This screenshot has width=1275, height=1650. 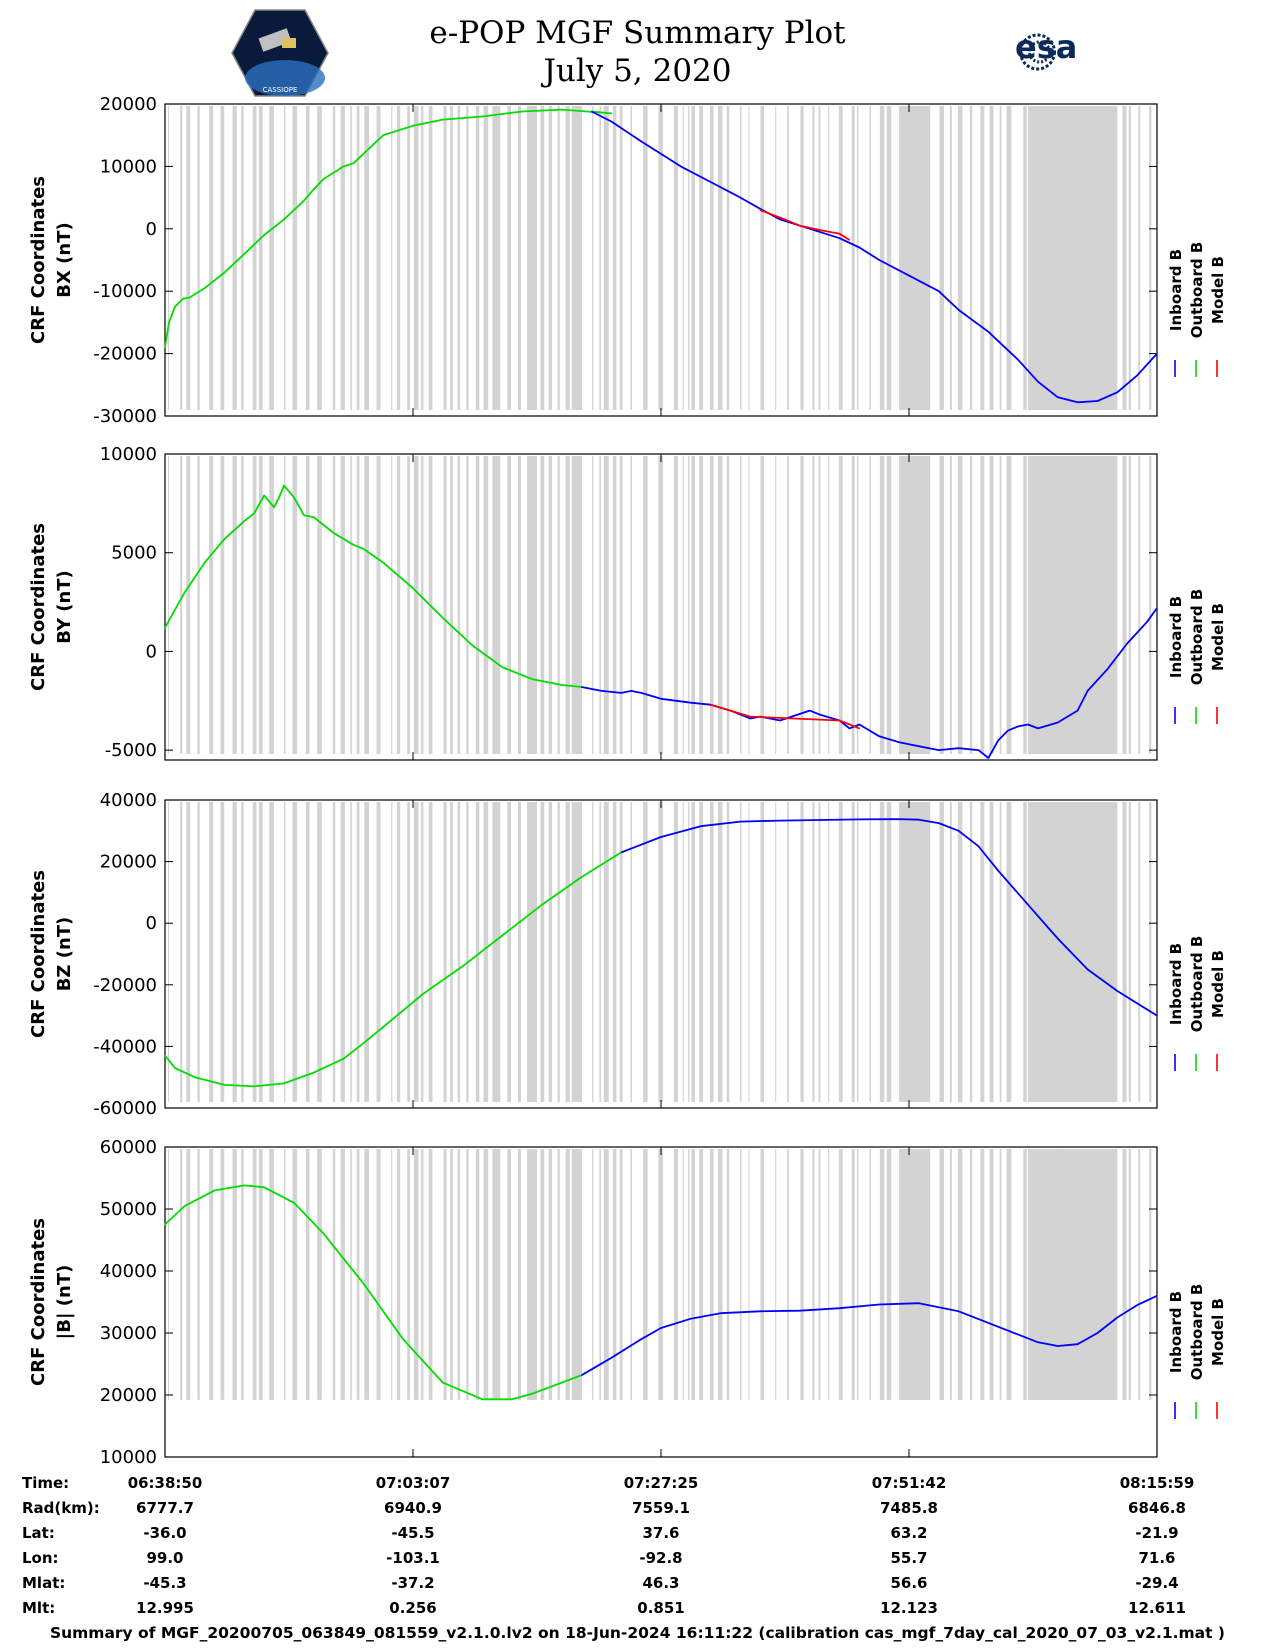 I want to click on series-model, so click(x=785, y=716).